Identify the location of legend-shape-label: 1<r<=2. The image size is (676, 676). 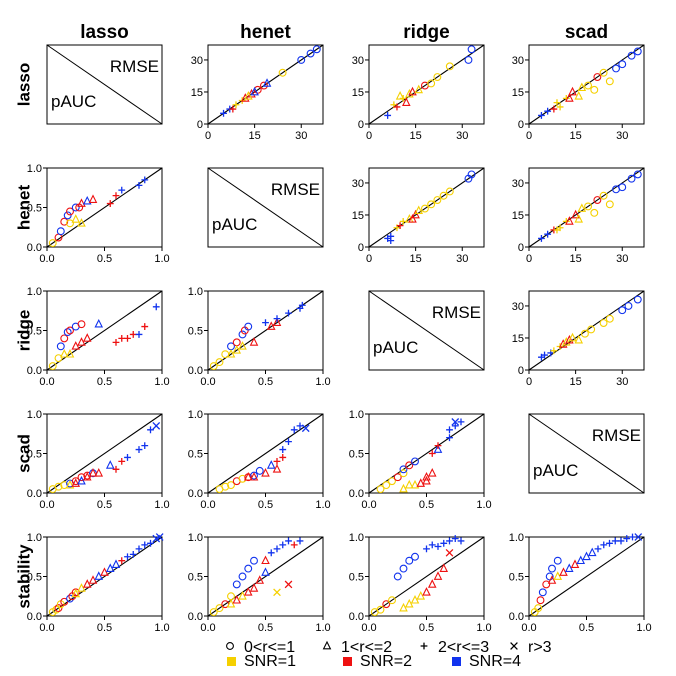
(366, 647).